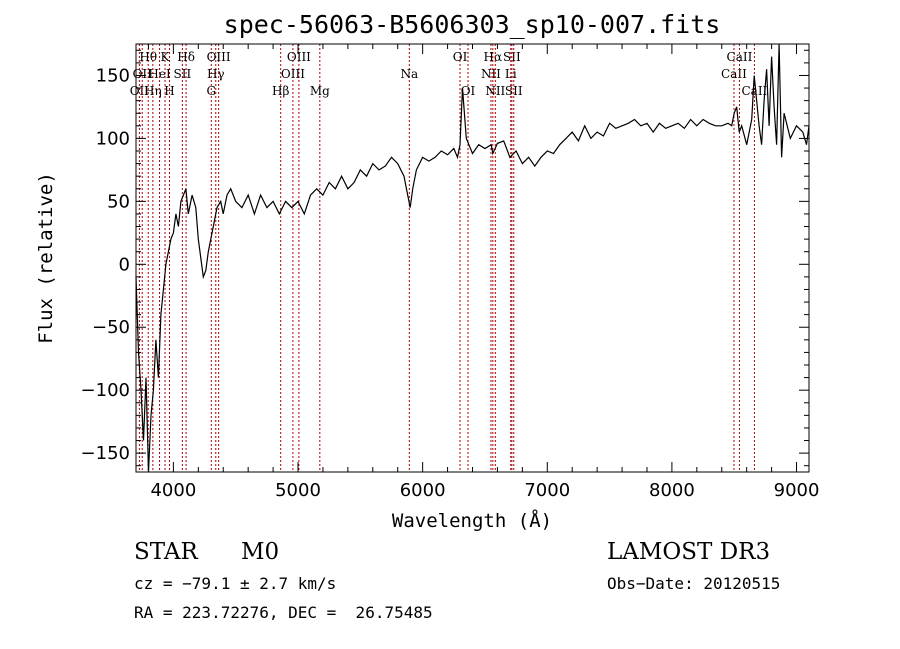 This screenshot has height=649, width=900. What do you see at coordinates (299, 57) in the screenshot?
I see `line-label-14: OIII` at bounding box center [299, 57].